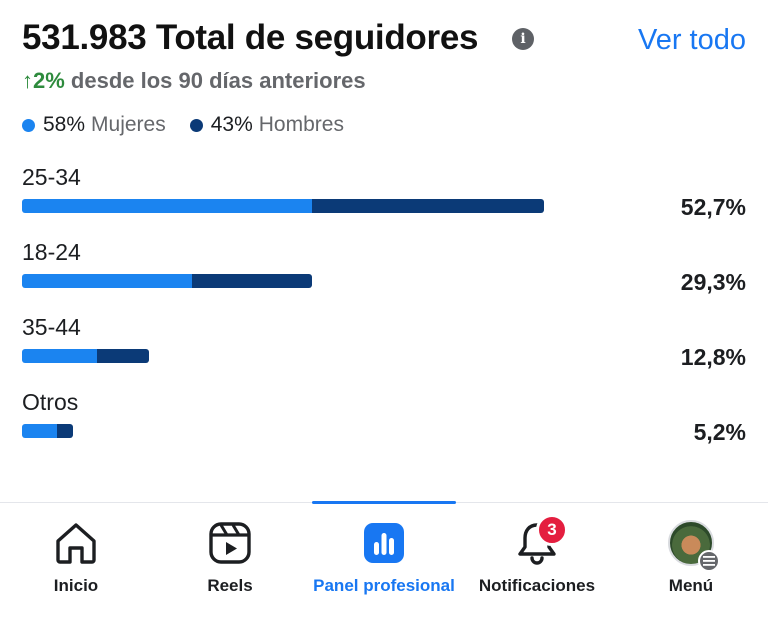  Describe the element at coordinates (713, 357) in the screenshot. I see `age-percent: 12,8%` at that location.